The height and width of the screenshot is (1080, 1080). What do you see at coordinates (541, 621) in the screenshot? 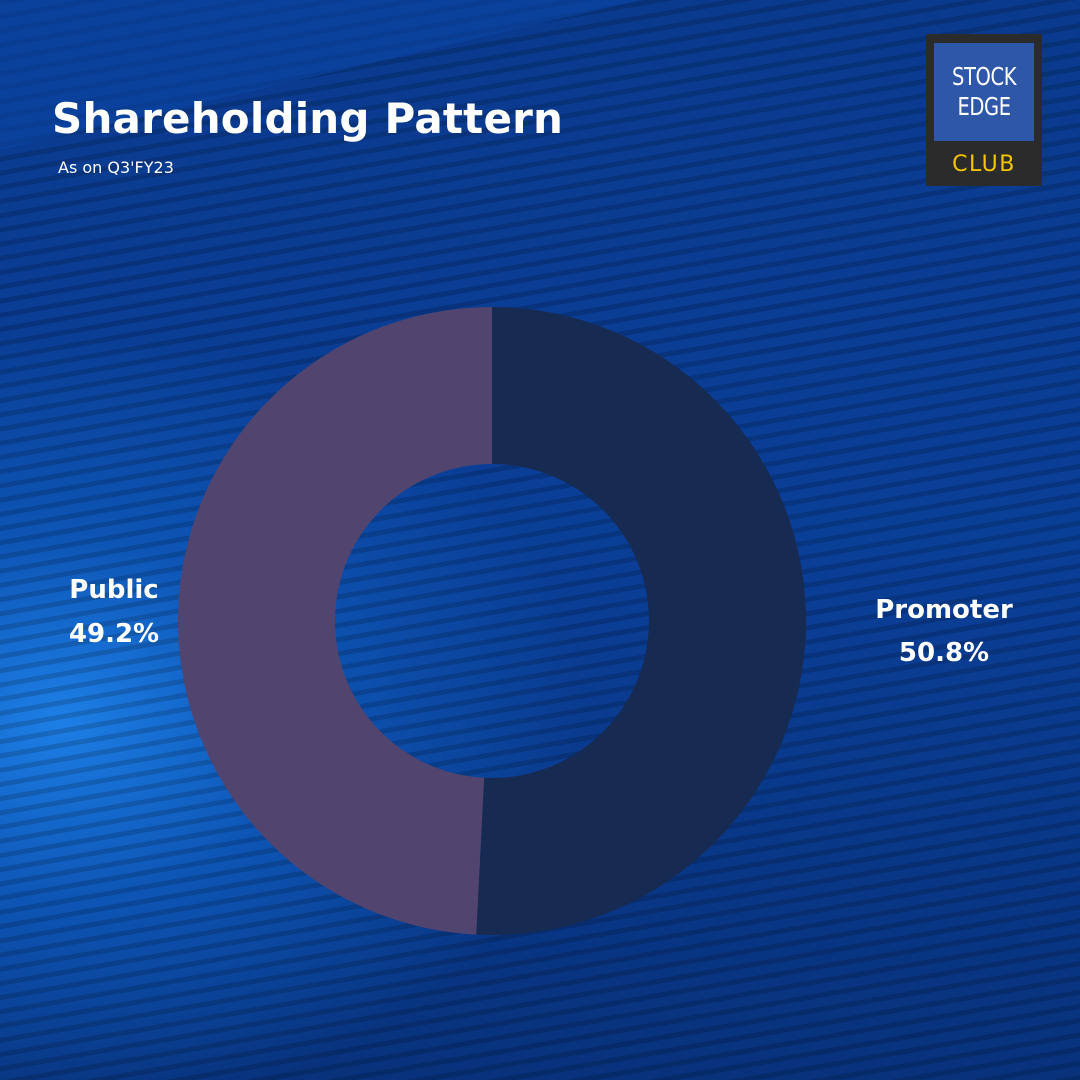
I see `donut-labels: Promoter 50.8% Public 49.2%` at bounding box center [541, 621].